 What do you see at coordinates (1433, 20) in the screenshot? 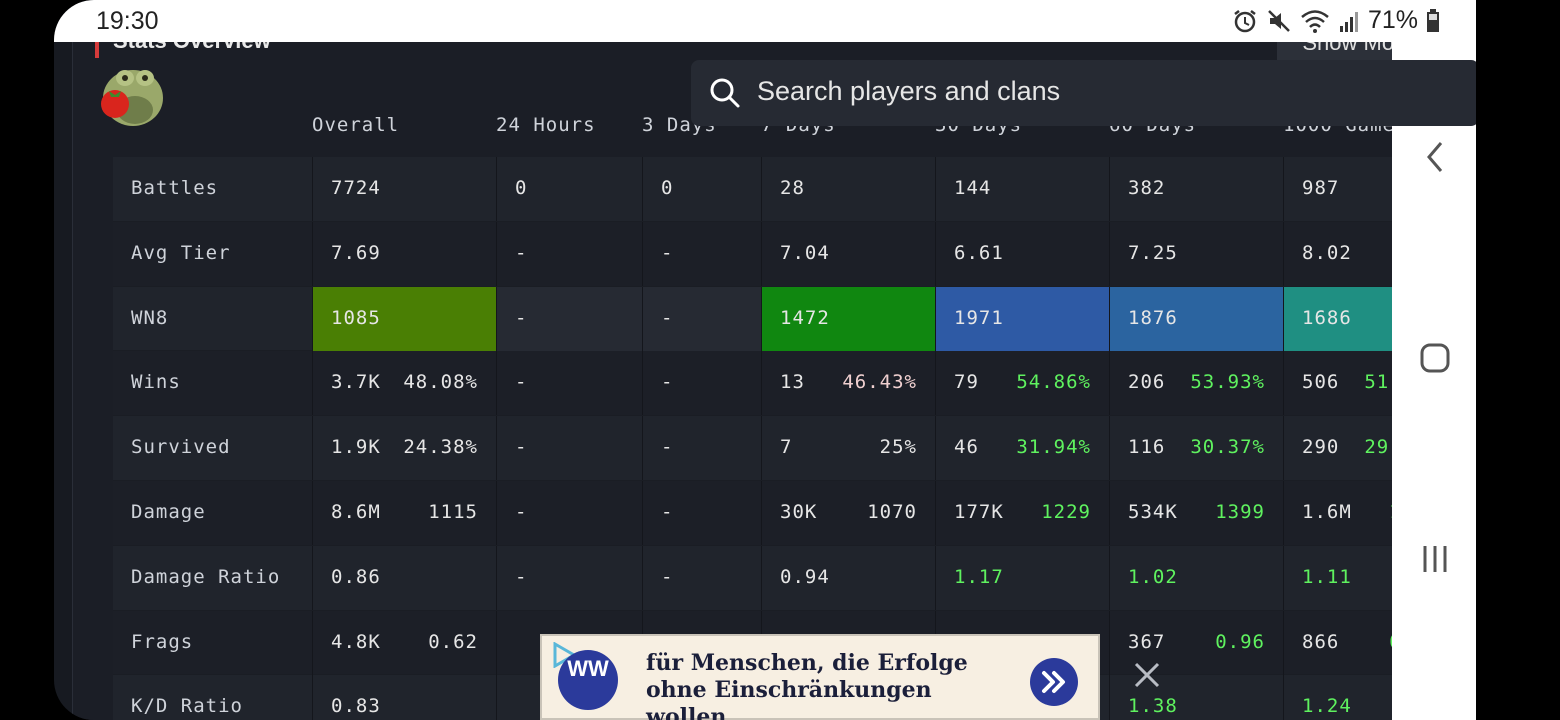
I see `battery-icon` at bounding box center [1433, 20].